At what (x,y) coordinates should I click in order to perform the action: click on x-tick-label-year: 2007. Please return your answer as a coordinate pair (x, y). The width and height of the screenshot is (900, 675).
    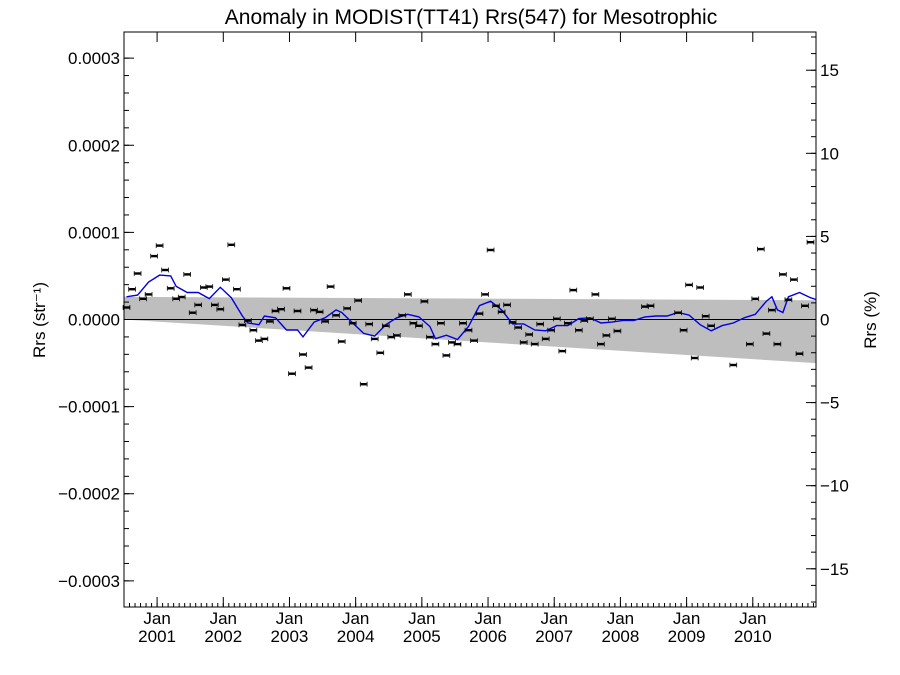
    Looking at the image, I should click on (554, 636).